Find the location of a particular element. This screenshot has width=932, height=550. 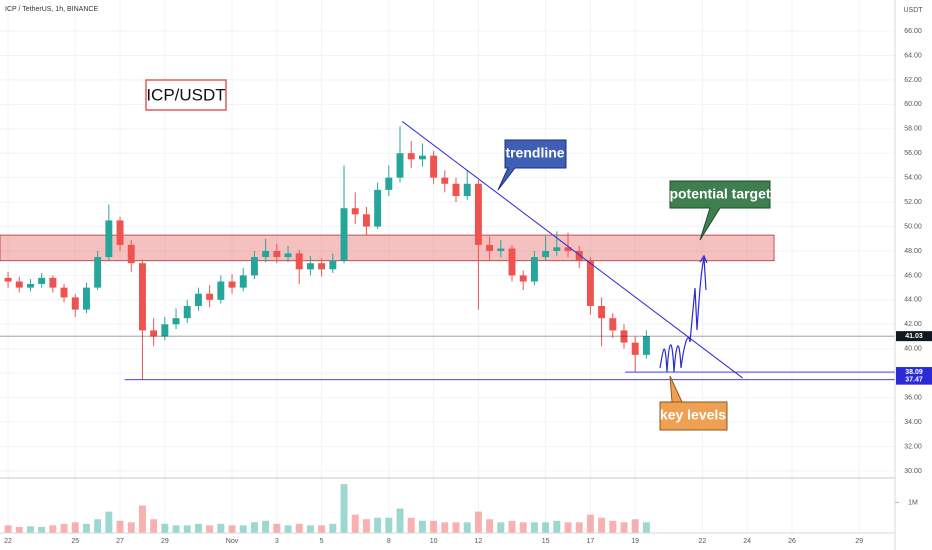

trendline-label: trendline is located at coordinates (534, 153).